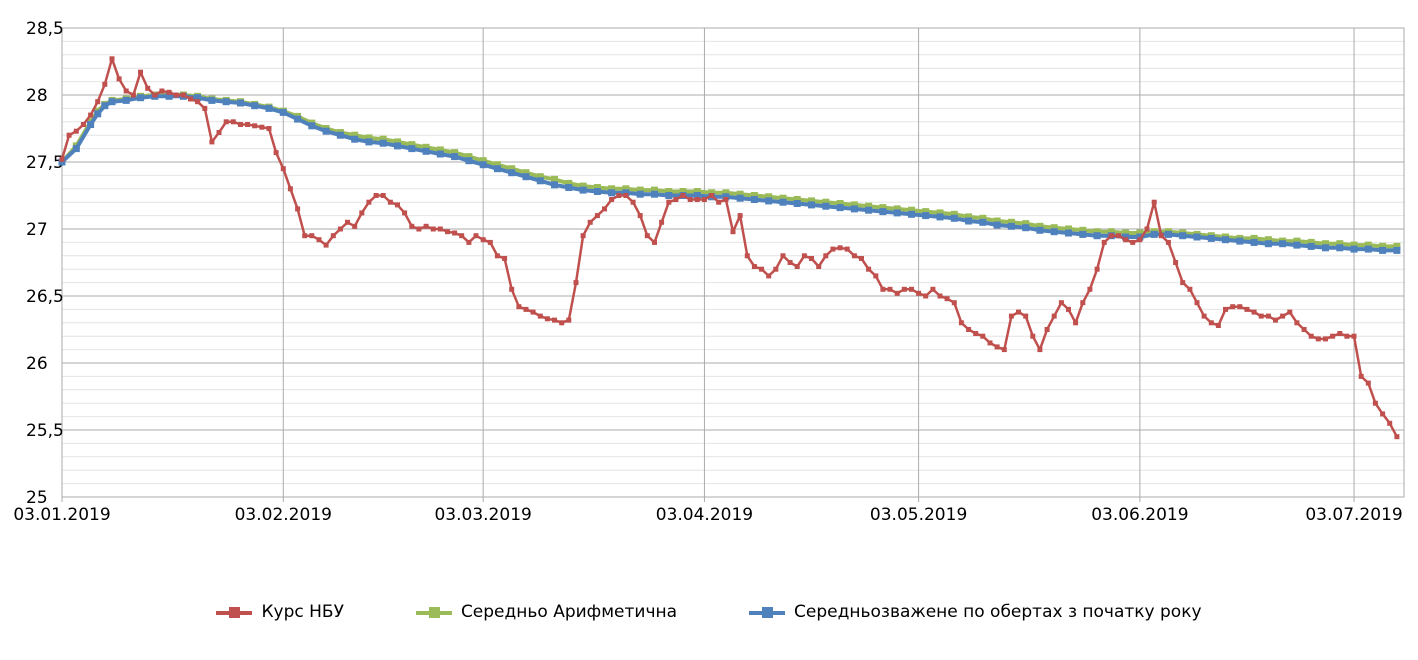 The image size is (1418, 660). What do you see at coordinates (45, 163) in the screenshot?
I see `svg-text: 27,5` at bounding box center [45, 163].